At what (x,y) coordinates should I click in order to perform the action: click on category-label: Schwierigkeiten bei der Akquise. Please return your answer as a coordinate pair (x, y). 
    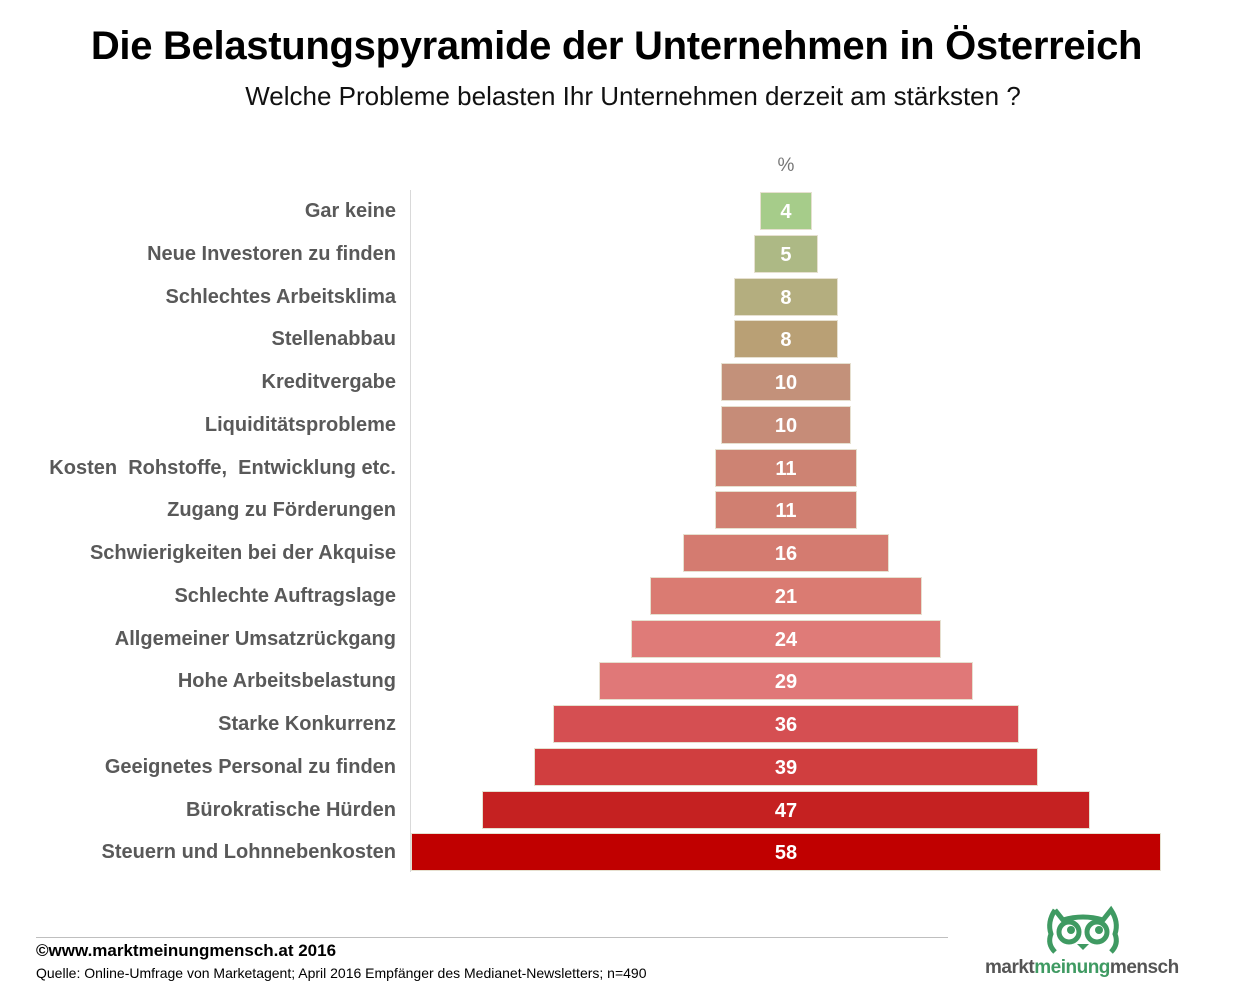
    Looking at the image, I should click on (242, 553).